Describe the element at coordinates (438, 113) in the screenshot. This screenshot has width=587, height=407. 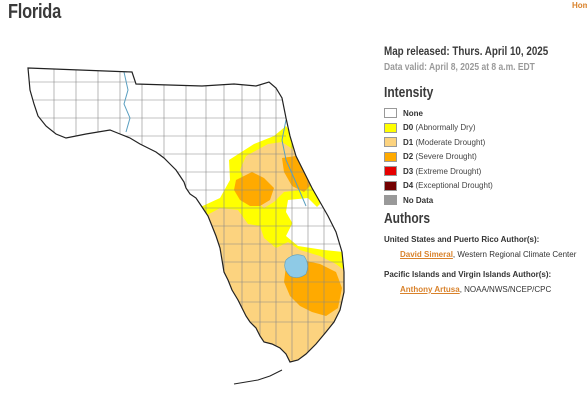
I see `legend-item: None` at that location.